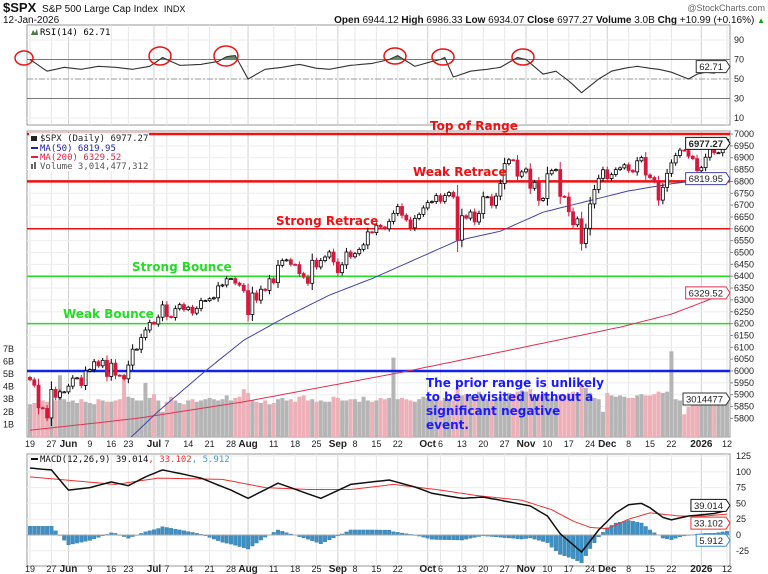 This screenshot has width=768, height=574. What do you see at coordinates (94, 460) in the screenshot?
I see `macd-value: MACD(12,26,9) 39.014` at bounding box center [94, 460].